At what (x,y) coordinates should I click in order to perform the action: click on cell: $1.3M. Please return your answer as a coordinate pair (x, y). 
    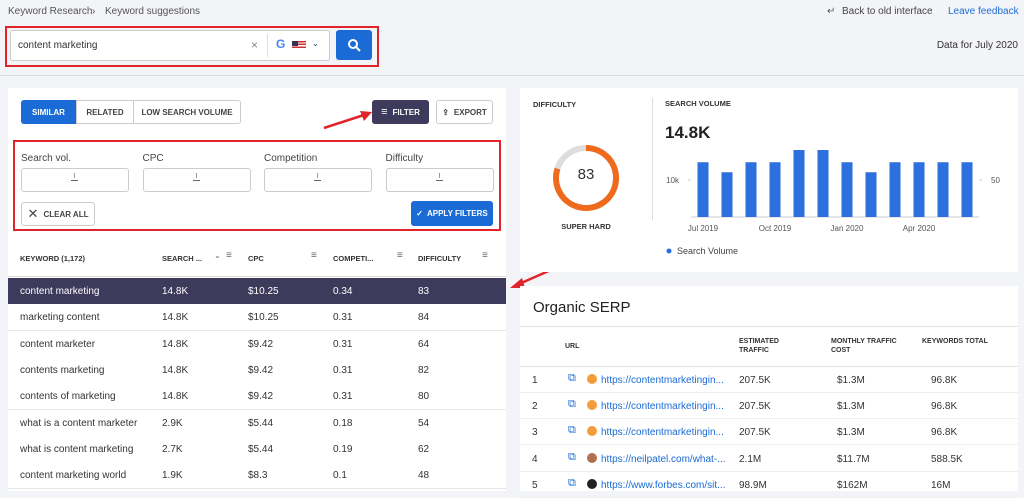
    Looking at the image, I should click on (851, 407).